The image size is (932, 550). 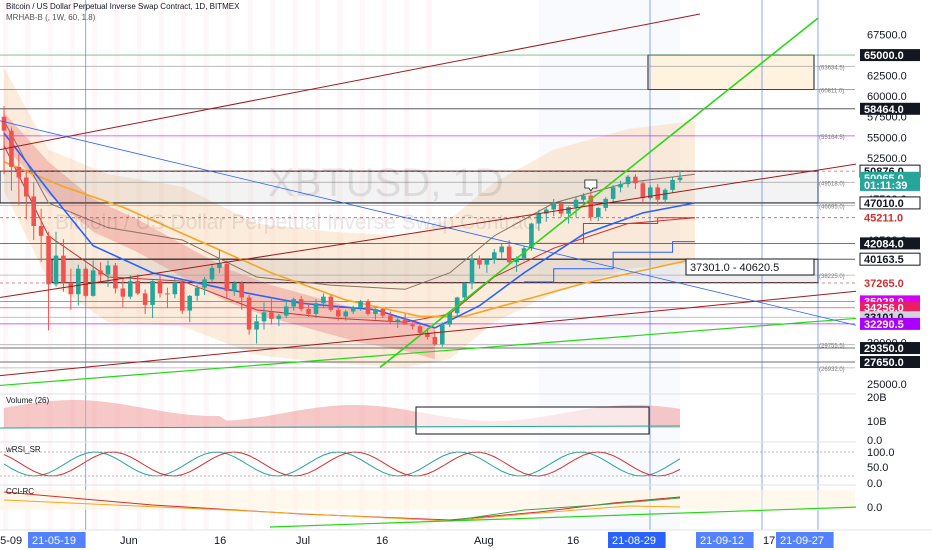 I want to click on cci-band, so click(x=427, y=500).